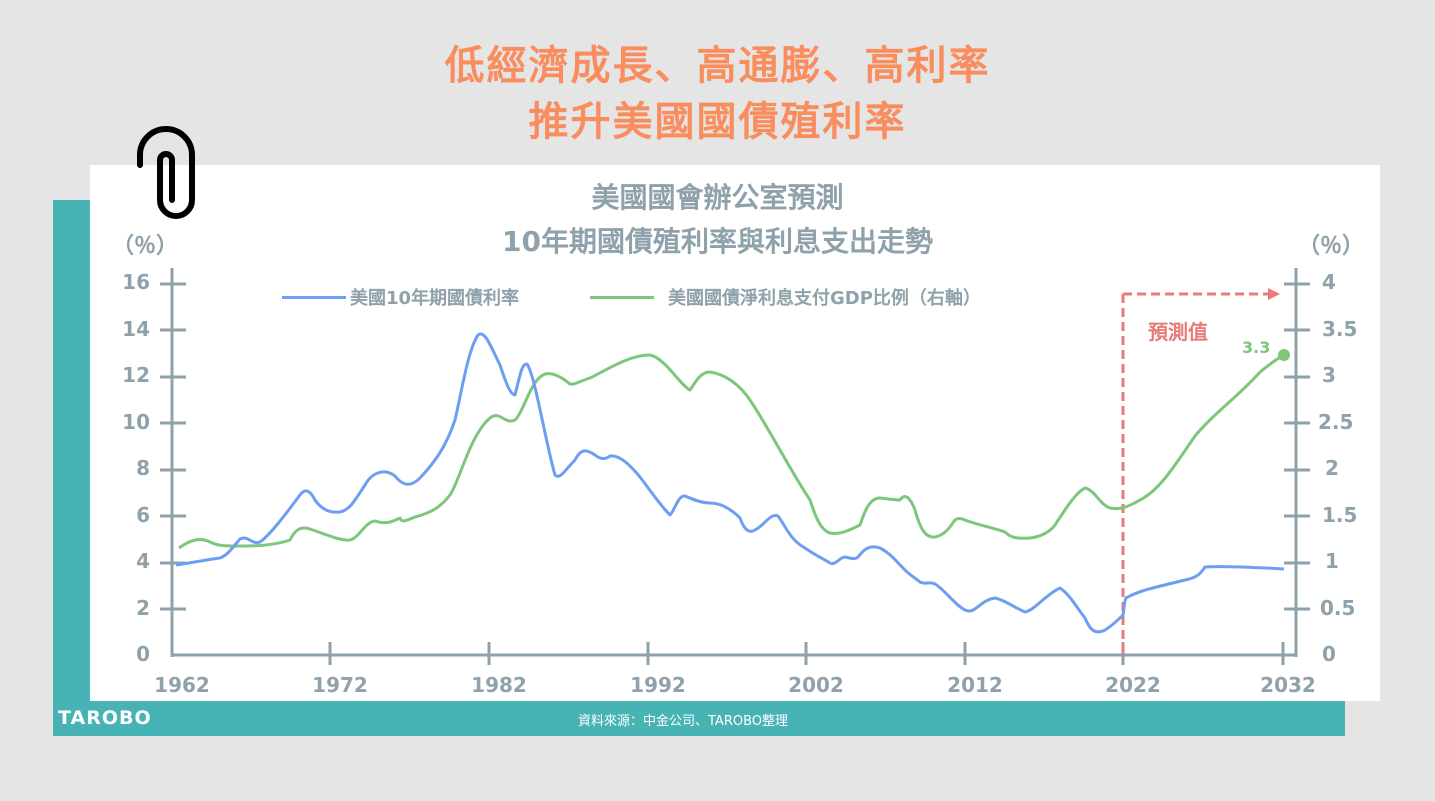 This screenshot has width=1435, height=801. What do you see at coordinates (143, 515) in the screenshot?
I see `left-tick: 6` at bounding box center [143, 515].